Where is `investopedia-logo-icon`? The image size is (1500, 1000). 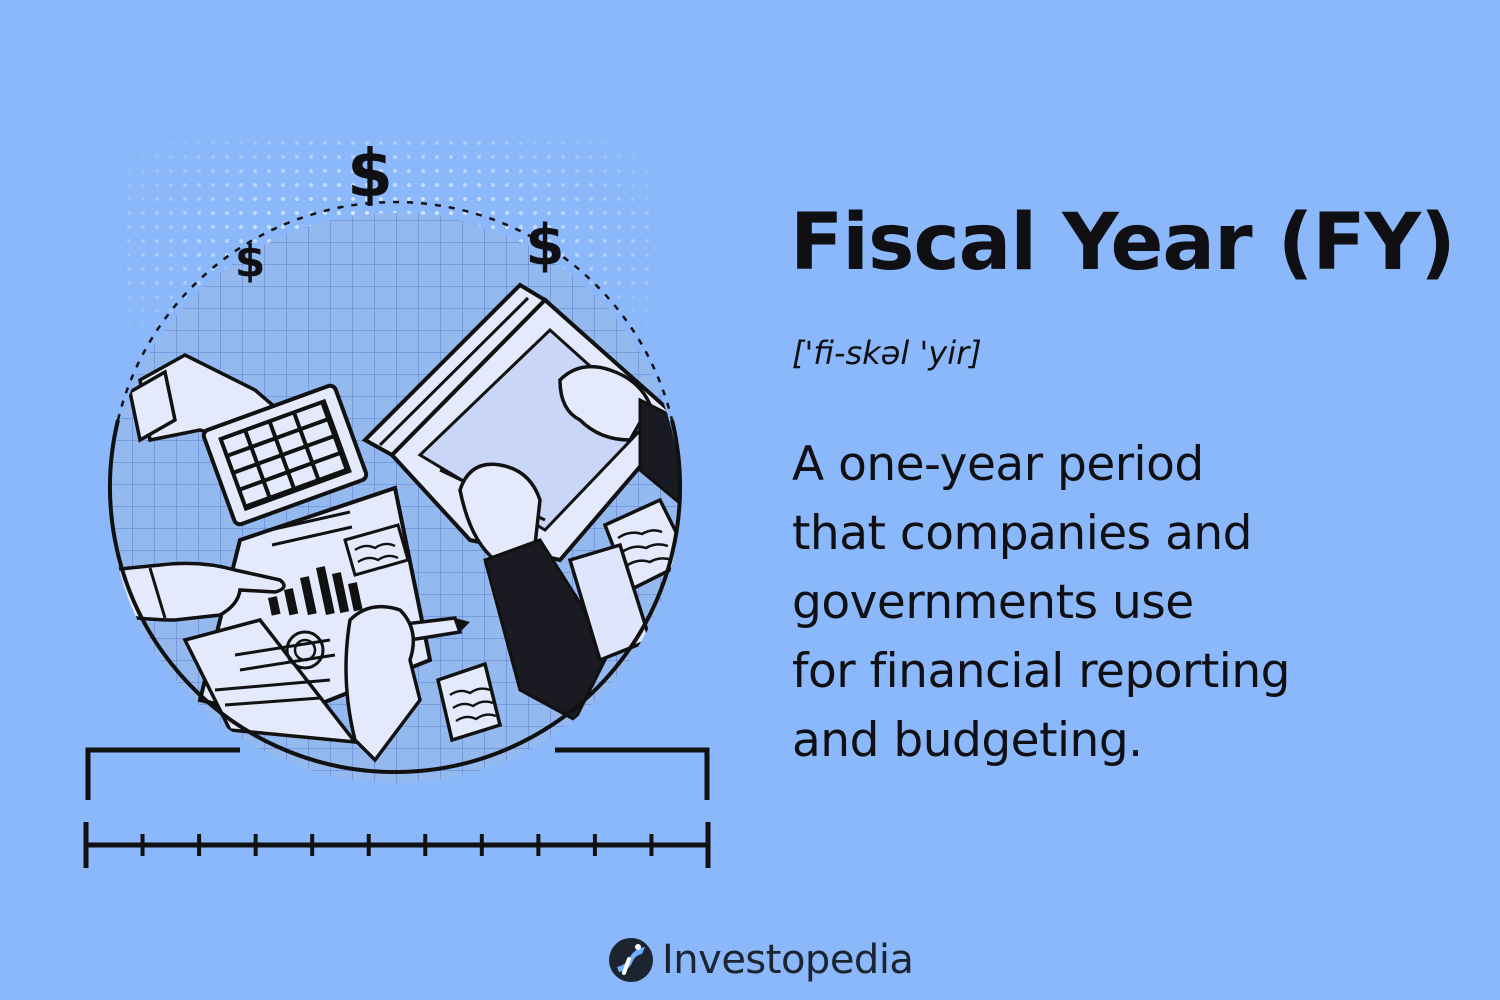
investopedia-logo-icon is located at coordinates (631, 960).